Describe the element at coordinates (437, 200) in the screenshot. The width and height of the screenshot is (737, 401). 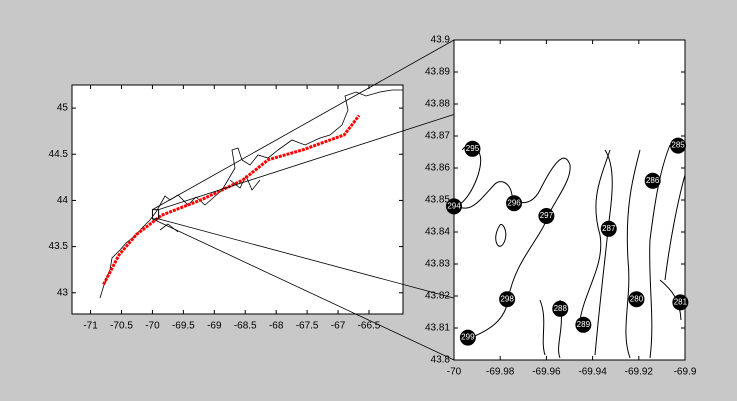
I see `y-tick-label: 43.85` at that location.